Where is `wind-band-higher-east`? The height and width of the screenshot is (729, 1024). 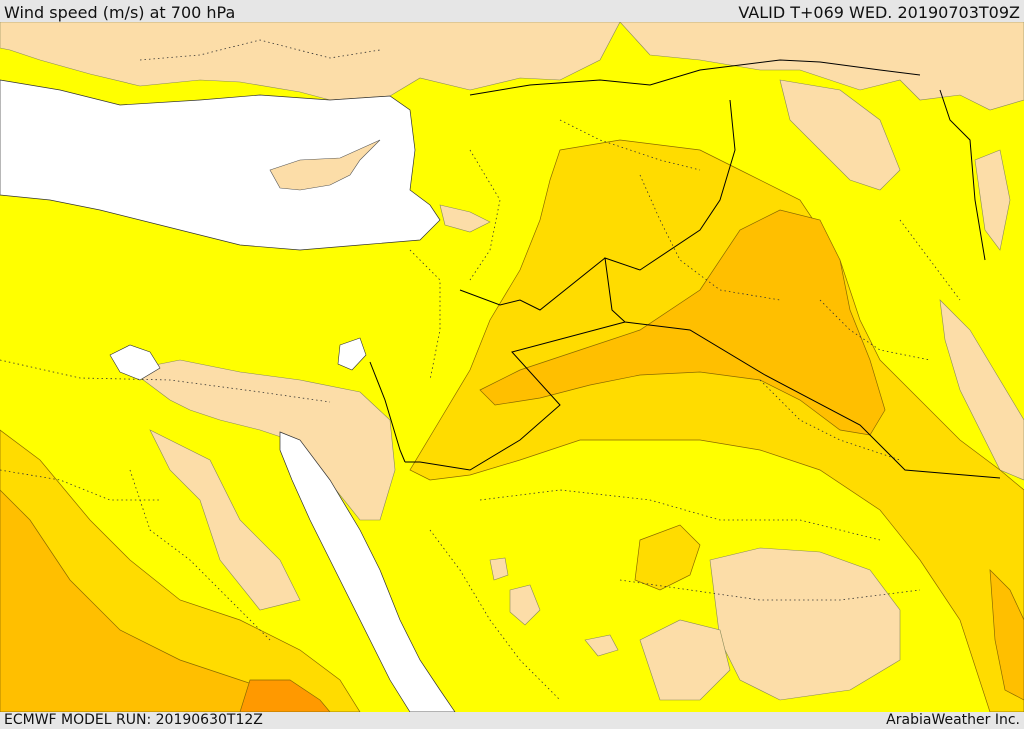 wind-band-higher-east is located at coordinates (1006, 635).